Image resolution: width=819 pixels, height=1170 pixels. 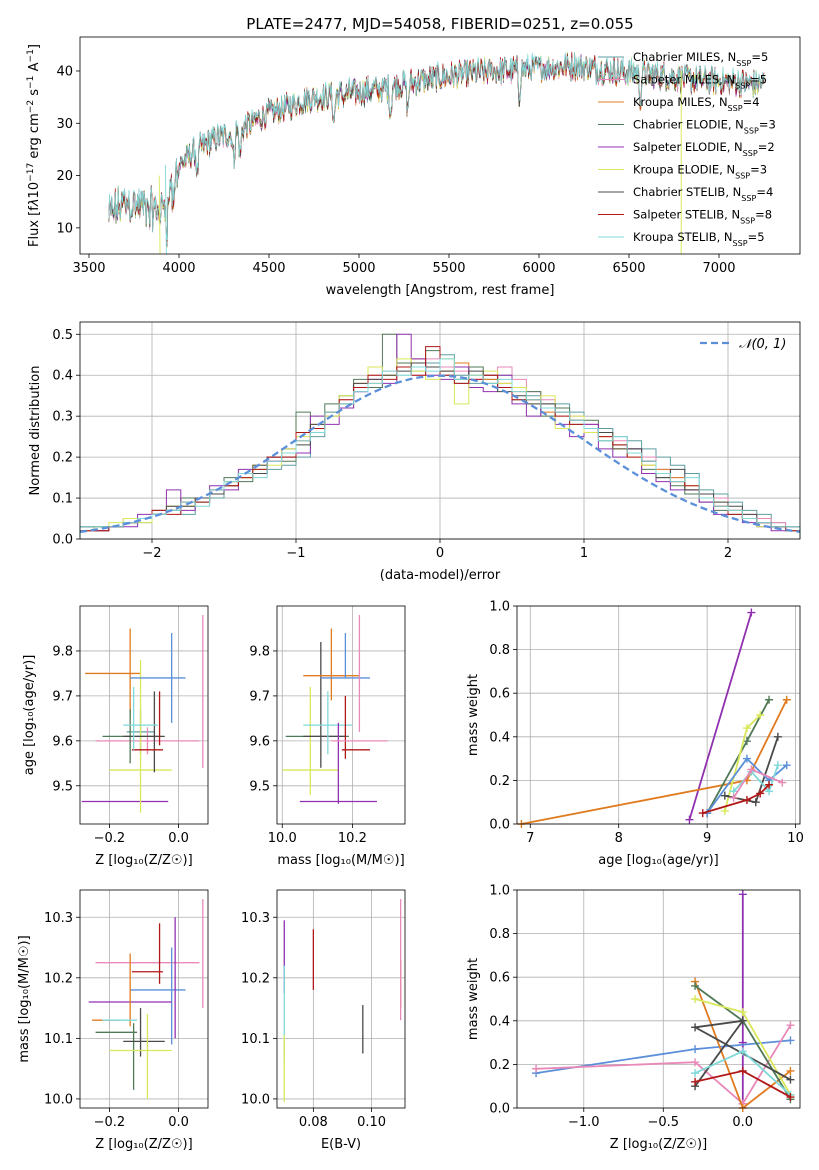 I want to click on legend-label: Salpeter MILES, NSSP=5, so click(x=700, y=82).